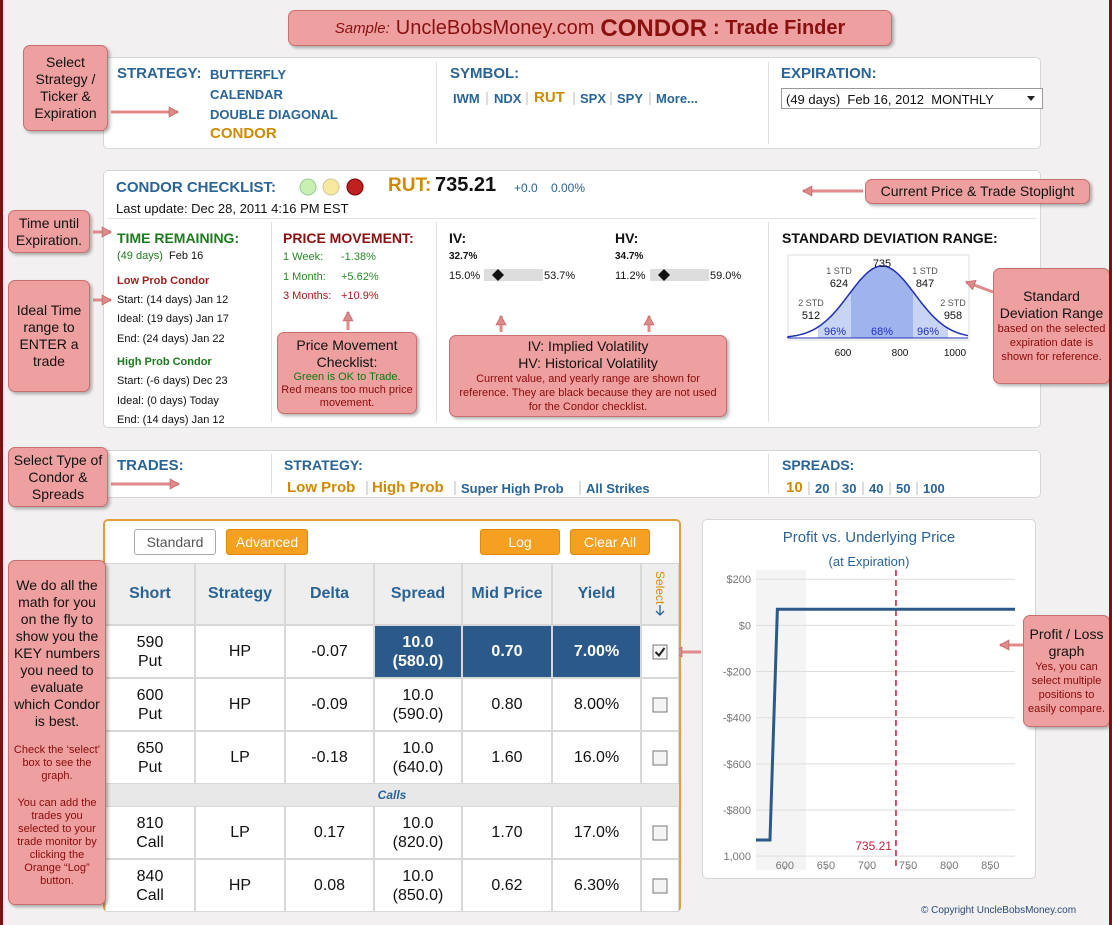  What do you see at coordinates (329, 832) in the screenshot?
I see `cell-text: 0.17` at bounding box center [329, 832].